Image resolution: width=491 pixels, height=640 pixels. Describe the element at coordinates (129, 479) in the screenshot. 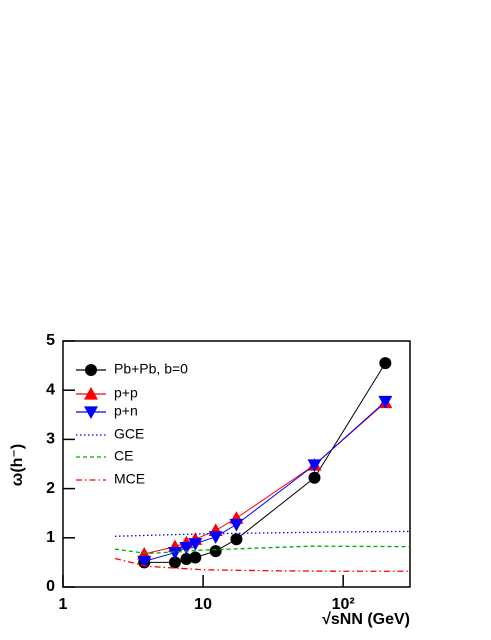

I see `legend-label: MCE` at that location.